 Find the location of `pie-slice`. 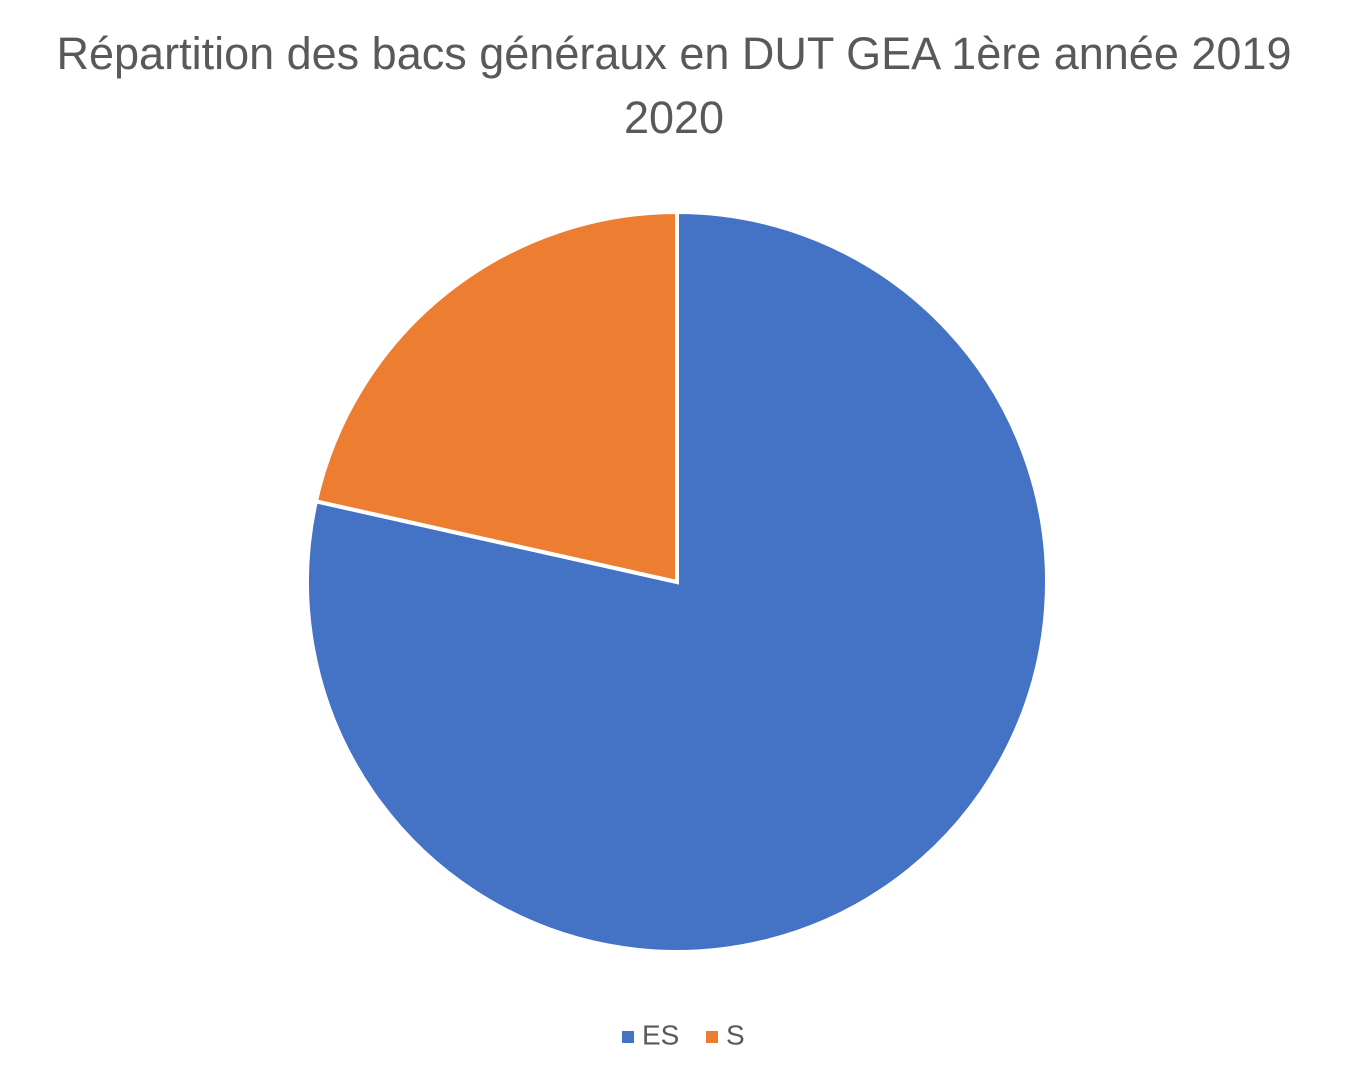

pie-slice is located at coordinates (496, 397).